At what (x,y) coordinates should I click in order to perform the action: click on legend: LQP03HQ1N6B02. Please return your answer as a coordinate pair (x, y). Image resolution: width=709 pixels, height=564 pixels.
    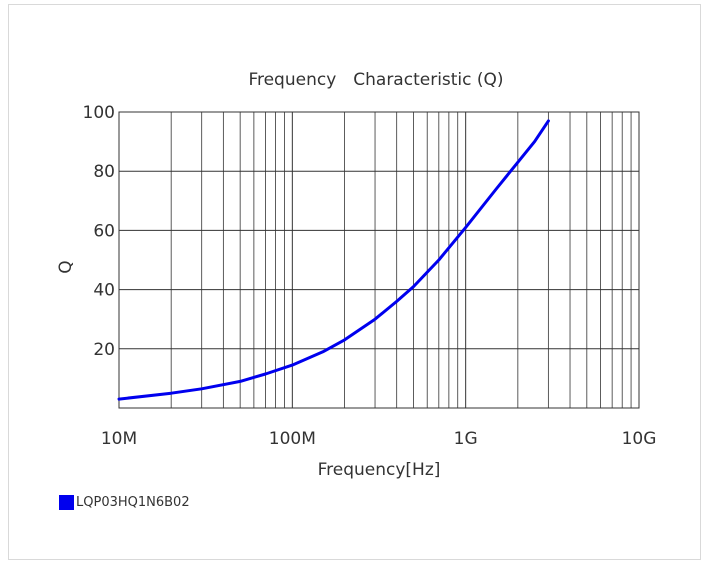
    Looking at the image, I should click on (124, 502).